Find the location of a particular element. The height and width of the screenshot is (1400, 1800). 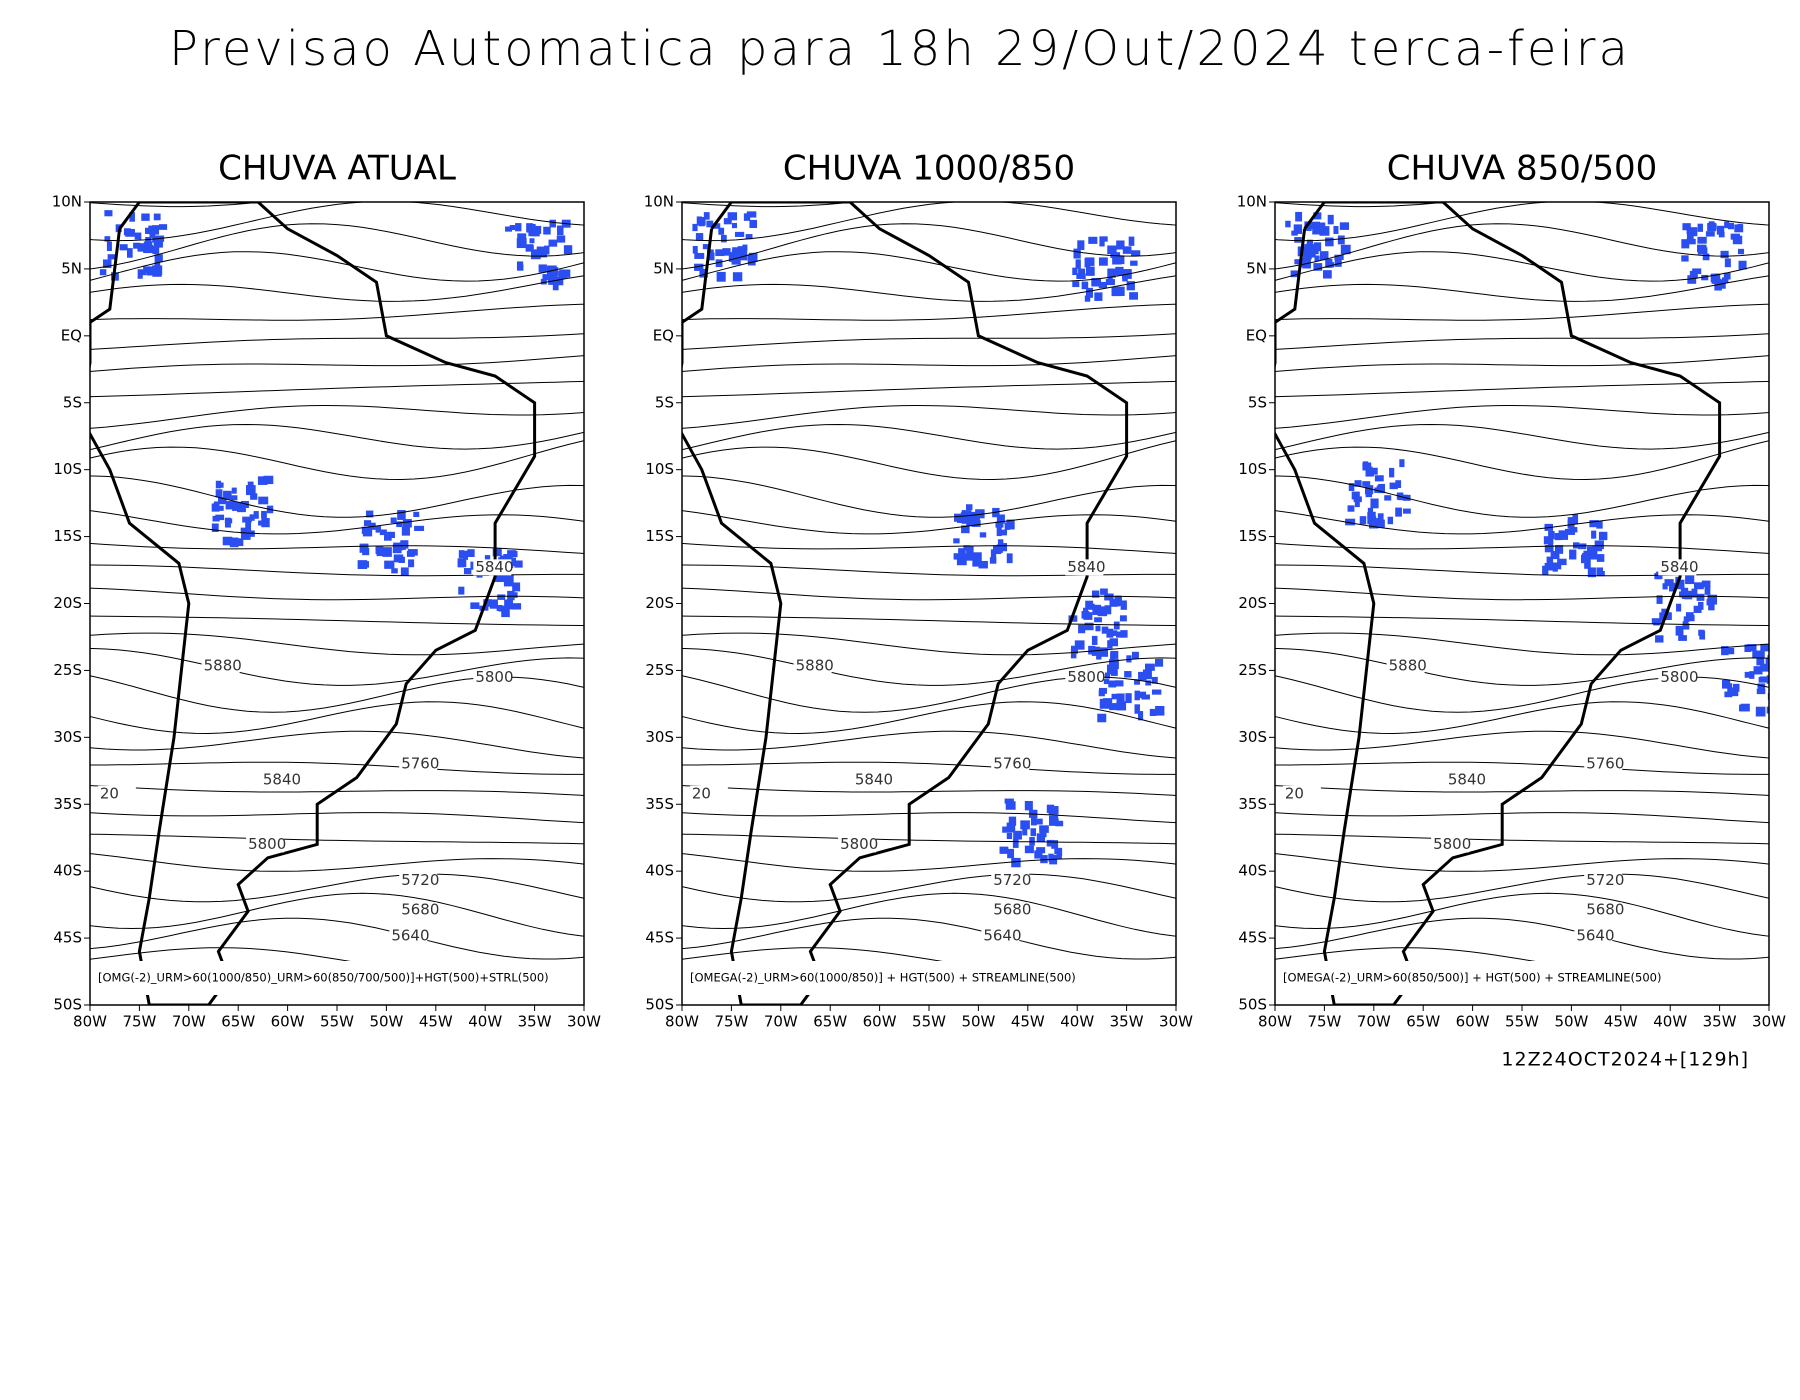

caption-box is located at coordinates (1522, 978).